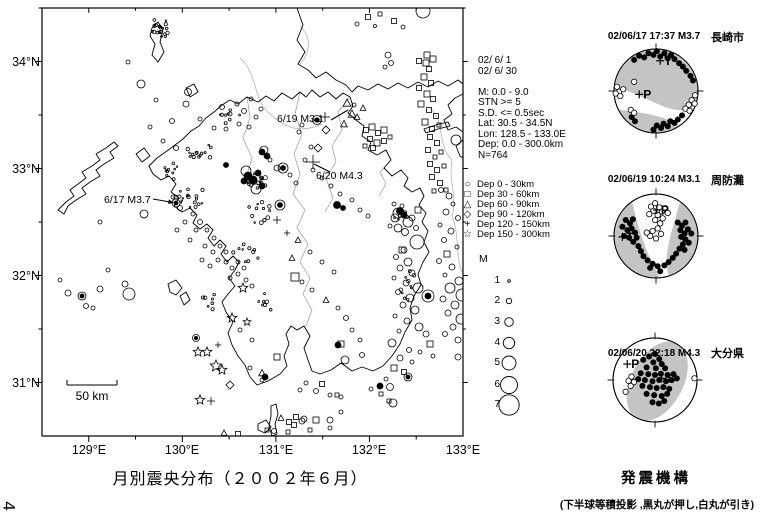 This screenshot has width=772, height=526. What do you see at coordinates (26, 62) in the screenshot?
I see `lat-label-34n: 34°N` at bounding box center [26, 62].